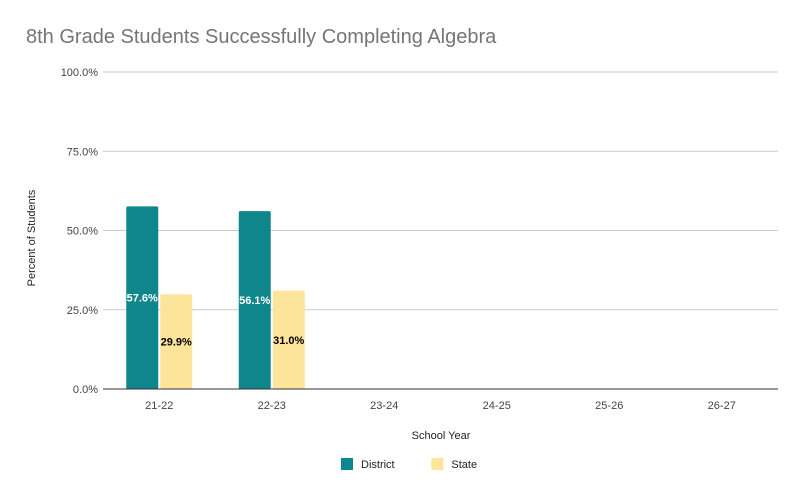 The width and height of the screenshot is (803, 497). Describe the element at coordinates (464, 465) in the screenshot. I see `legend-label-state: State` at that location.